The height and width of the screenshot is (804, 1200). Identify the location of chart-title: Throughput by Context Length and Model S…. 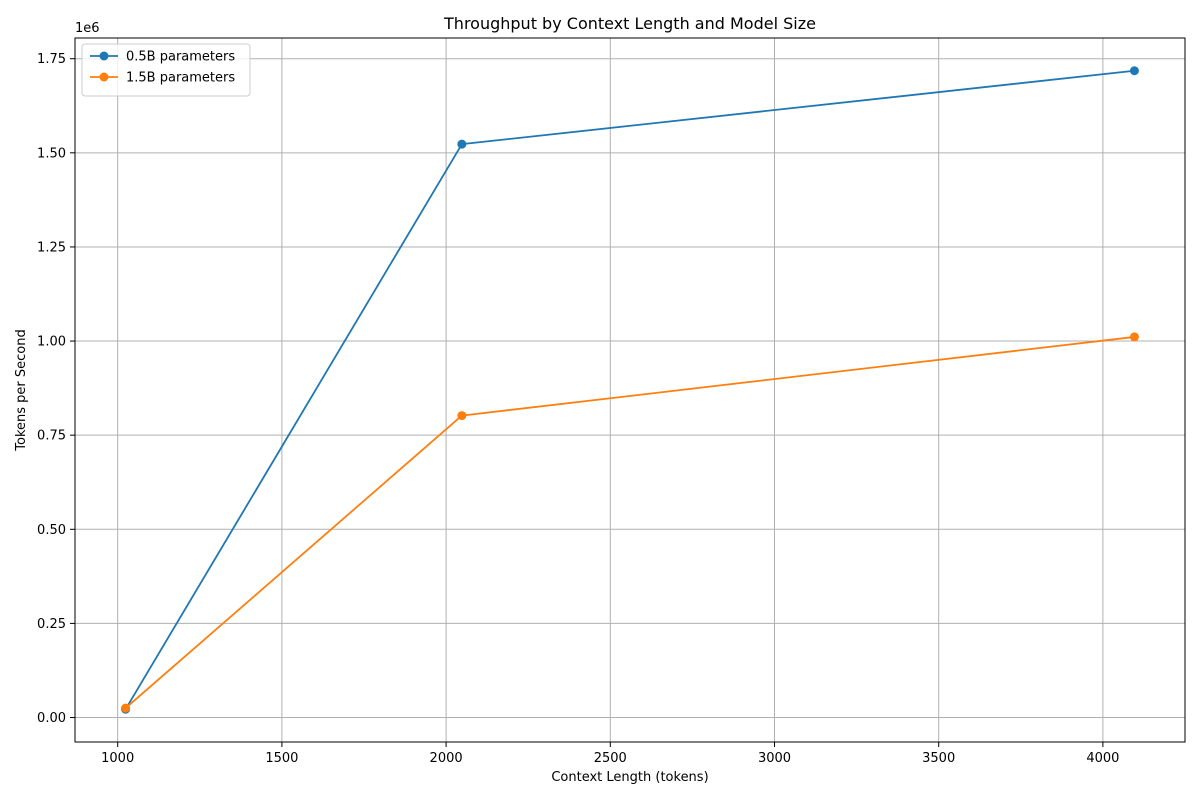
(629, 23).